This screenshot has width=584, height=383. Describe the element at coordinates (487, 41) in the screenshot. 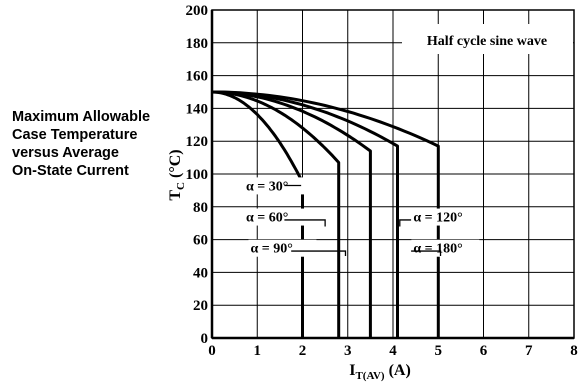

I see `chart-title: Half cycle sine wave` at that location.